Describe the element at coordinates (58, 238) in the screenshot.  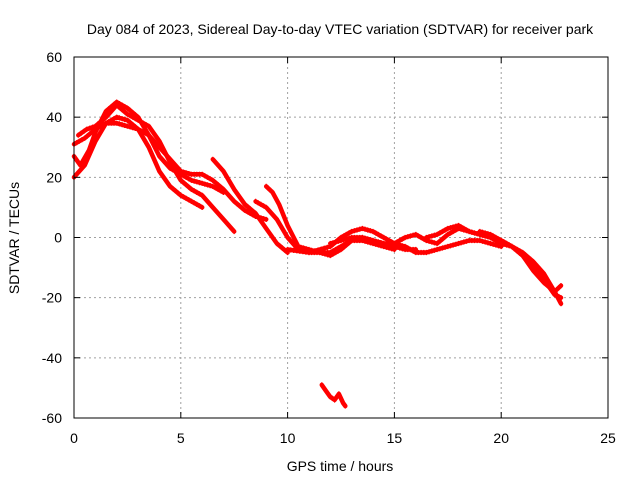
I see `y-tick-label: 0` at that location.